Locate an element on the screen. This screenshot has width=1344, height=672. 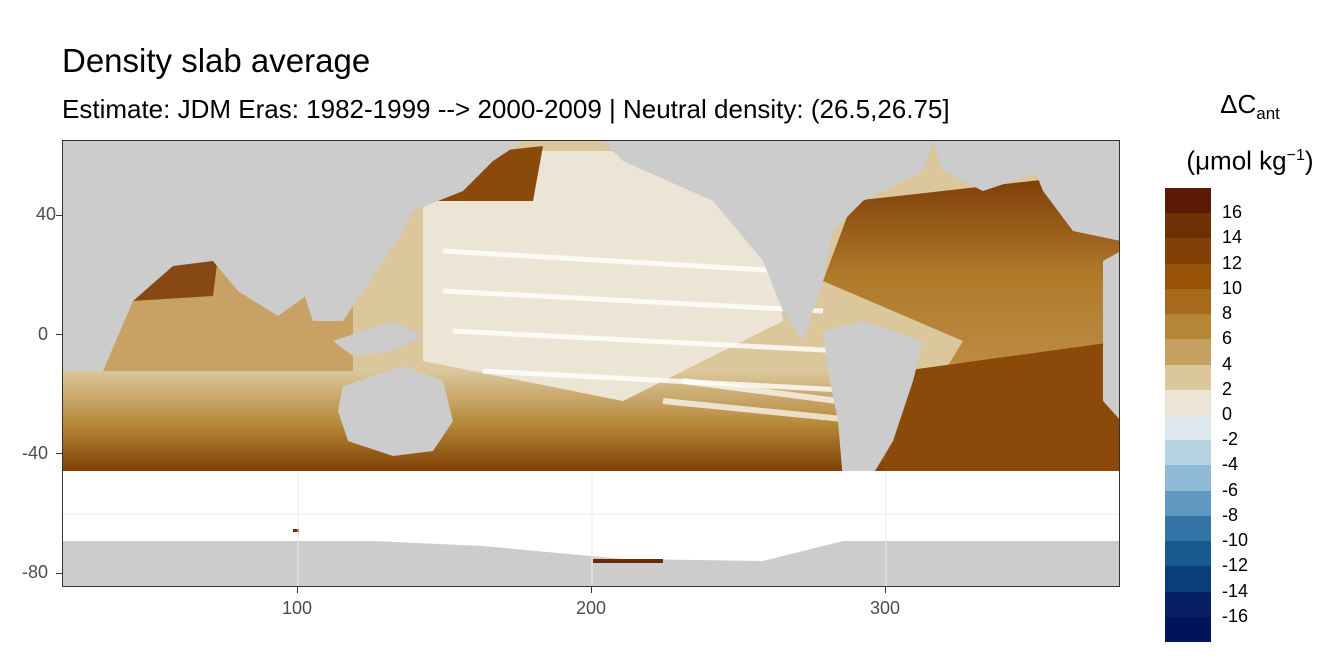
legend-label: 4 is located at coordinates (1227, 363).